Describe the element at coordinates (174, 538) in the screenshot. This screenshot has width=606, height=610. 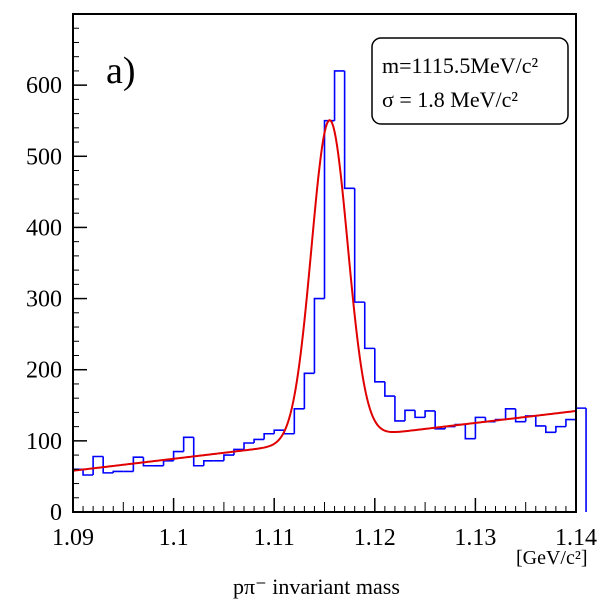
I see `x-tick-label: 1.1` at that location.